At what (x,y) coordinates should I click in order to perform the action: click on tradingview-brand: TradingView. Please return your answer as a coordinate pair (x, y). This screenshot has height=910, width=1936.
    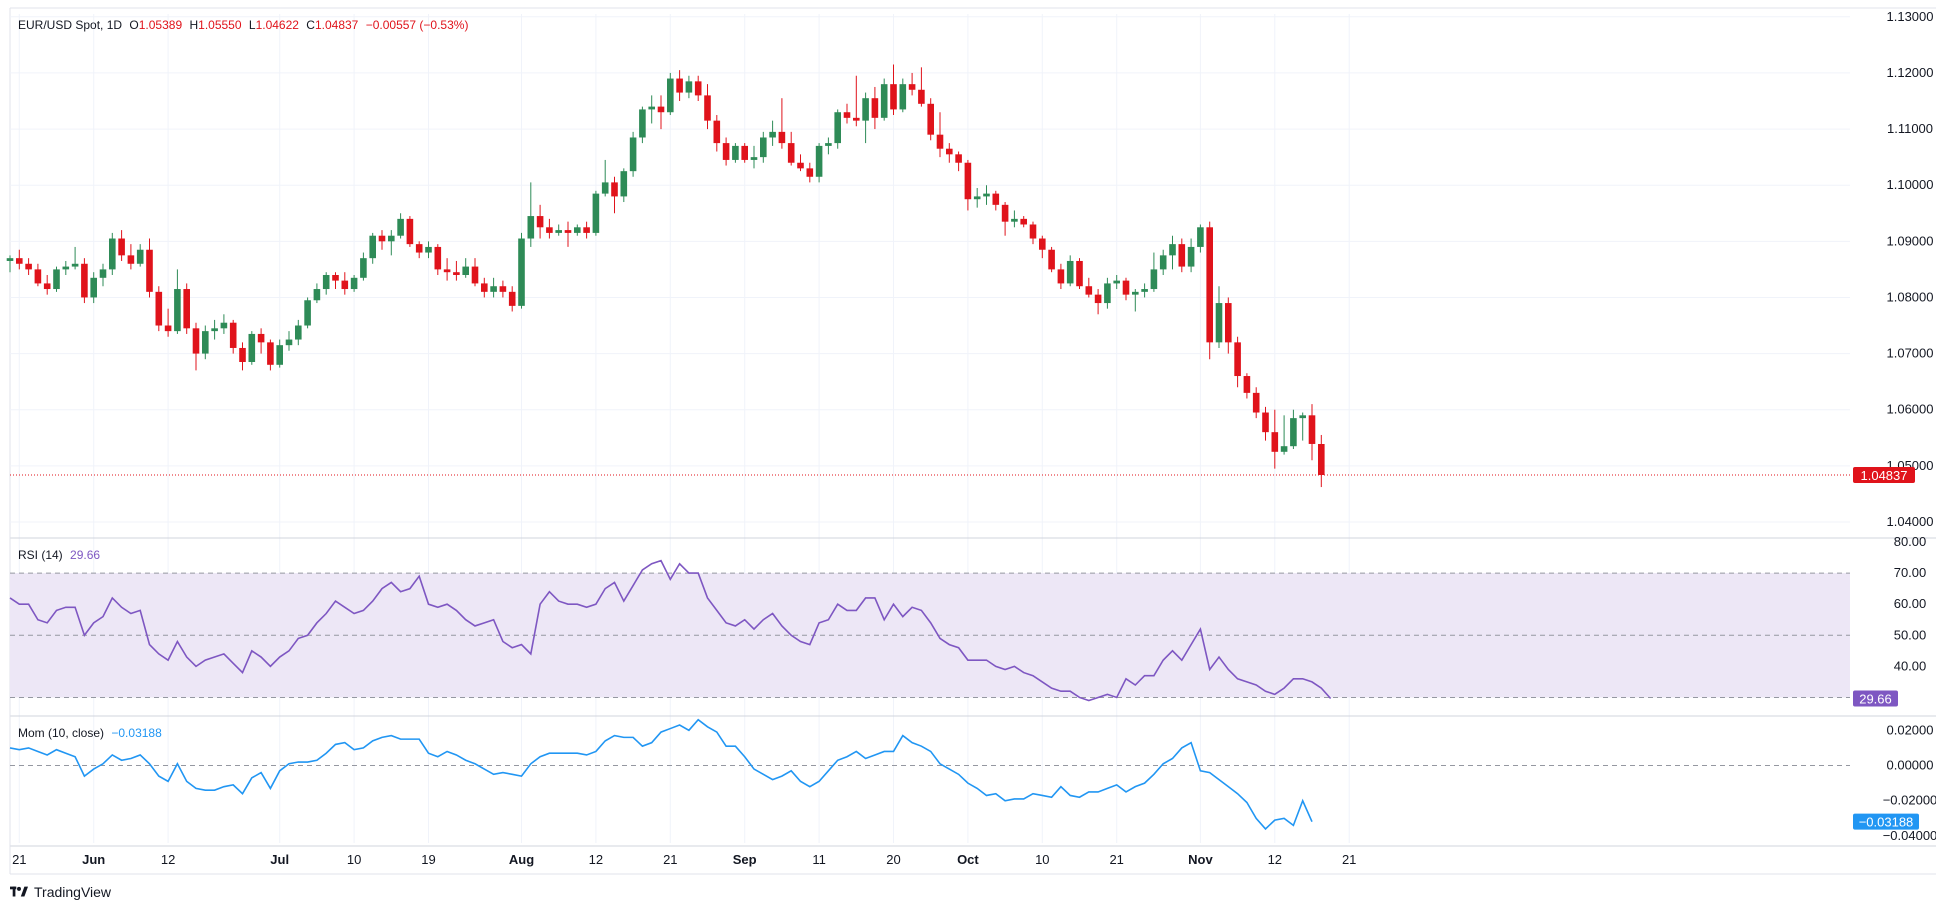
    Looking at the image, I should click on (60, 892).